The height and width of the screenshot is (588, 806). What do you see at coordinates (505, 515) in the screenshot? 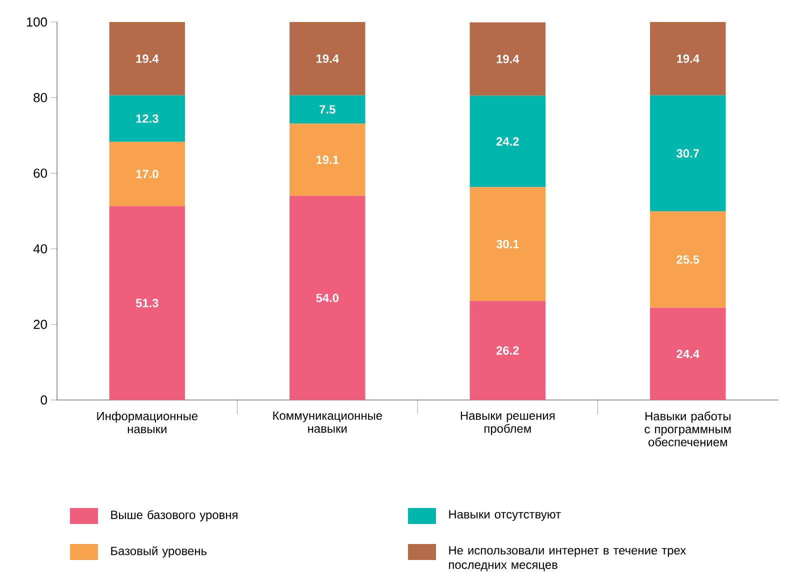
I see `legend-label: Навыки отсутствуют` at bounding box center [505, 515].